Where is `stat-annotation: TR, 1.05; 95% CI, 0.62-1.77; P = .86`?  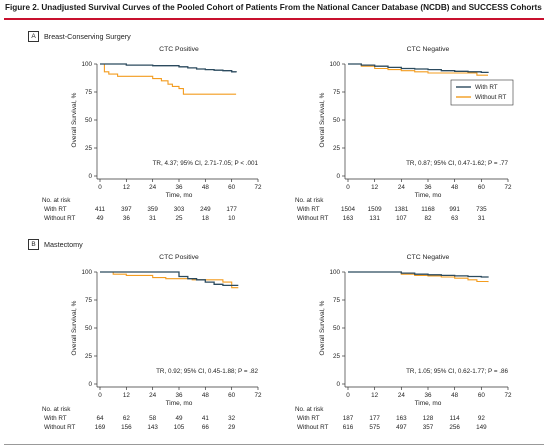 stat-annotation: TR, 1.05; 95% CI, 0.62-1.77; P = .86 is located at coordinates (457, 371).